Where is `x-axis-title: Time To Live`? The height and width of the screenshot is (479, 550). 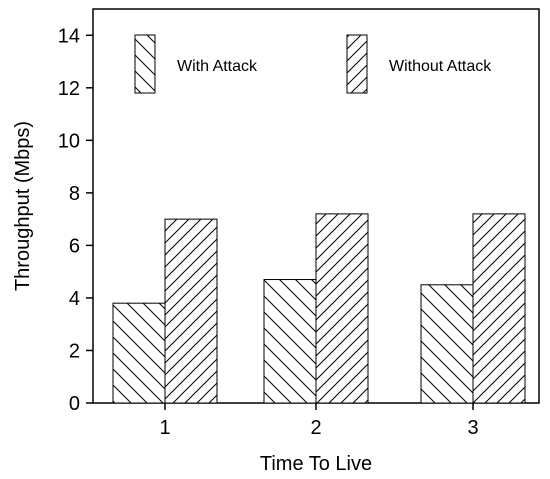
x-axis-title: Time To Live is located at coordinates (316, 464).